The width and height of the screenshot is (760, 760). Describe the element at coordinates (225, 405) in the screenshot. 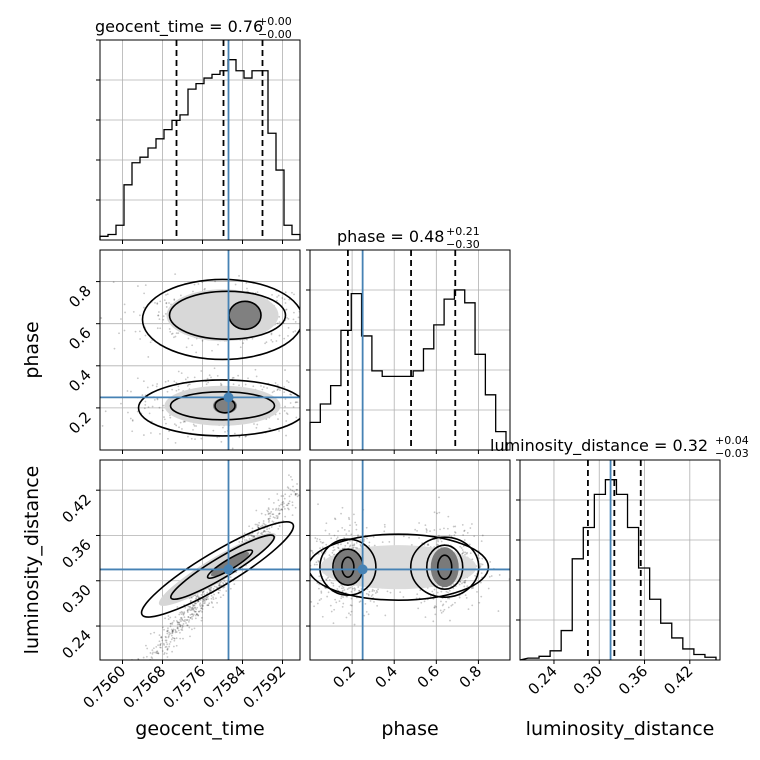

I see `density-blob` at that location.